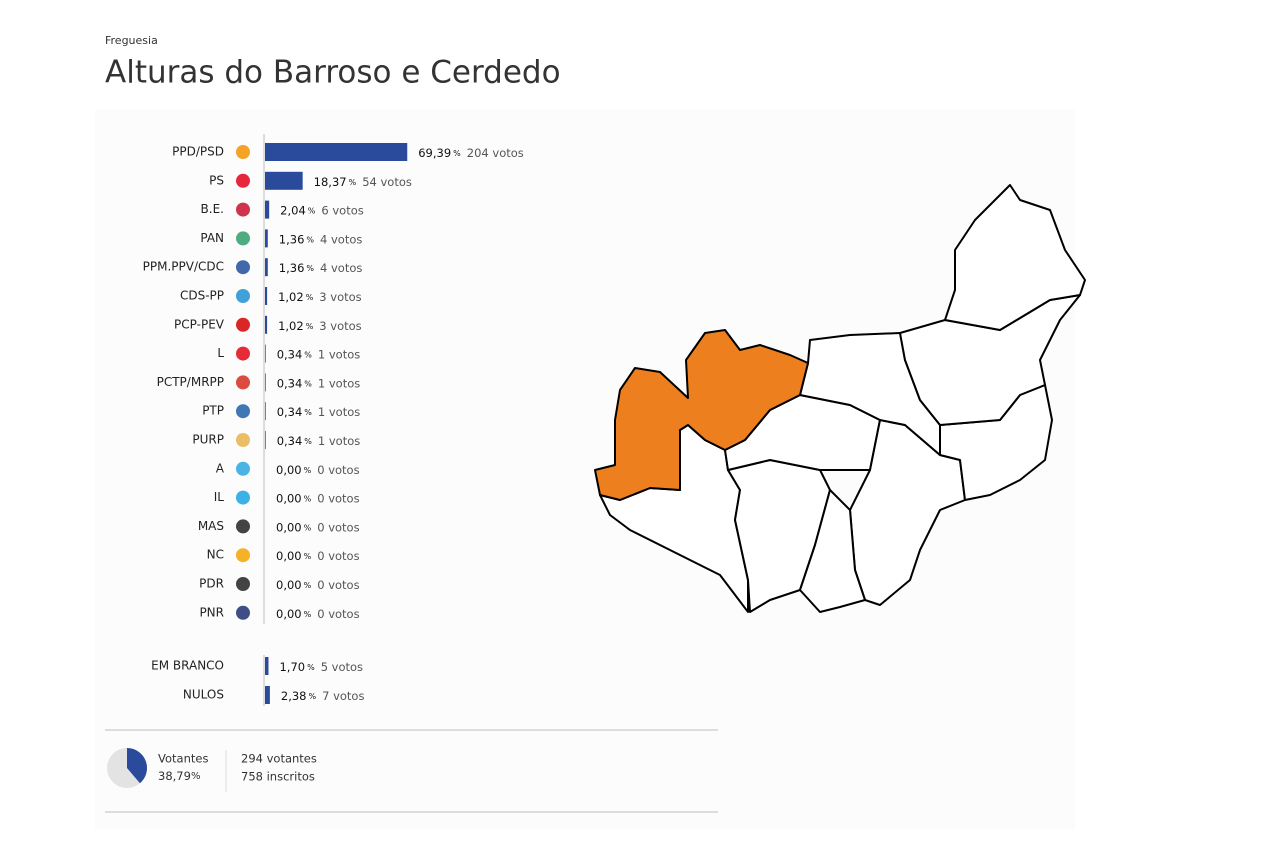  Describe the element at coordinates (137, 766) in the screenshot. I see `pie-slice` at that location.